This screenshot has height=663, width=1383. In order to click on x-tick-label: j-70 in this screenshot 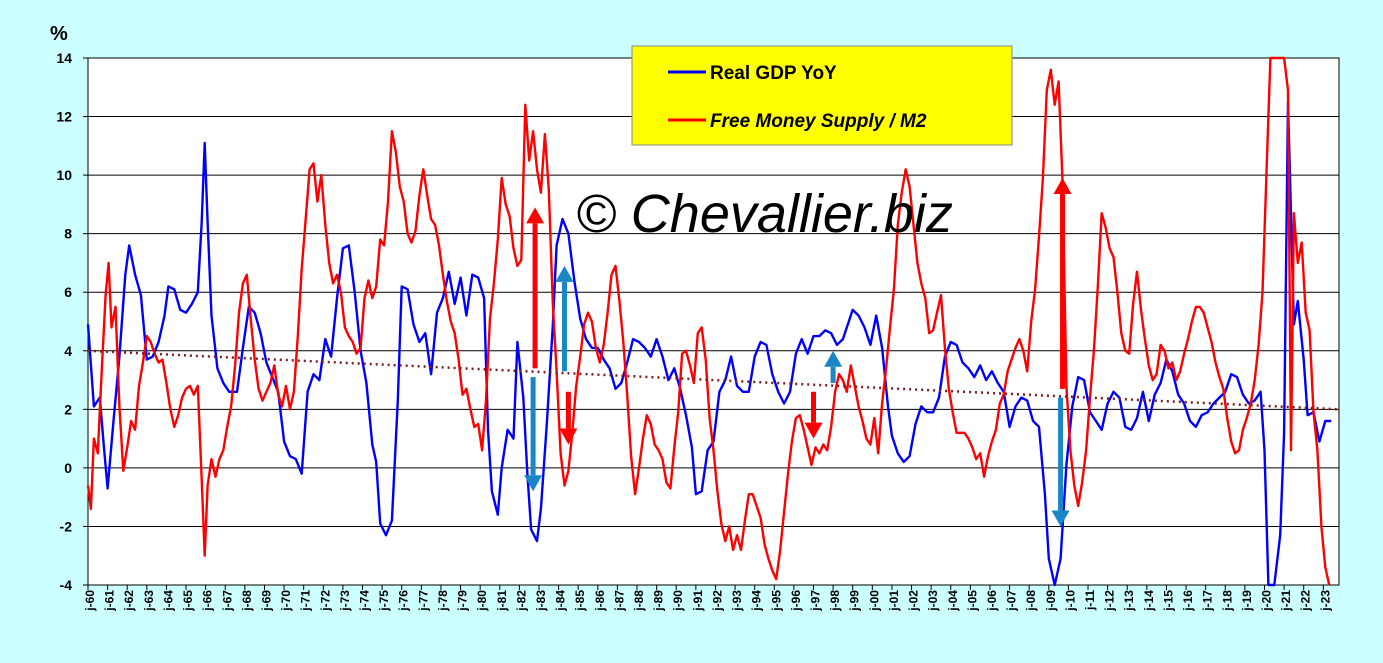, I will do `click(286, 601)`.